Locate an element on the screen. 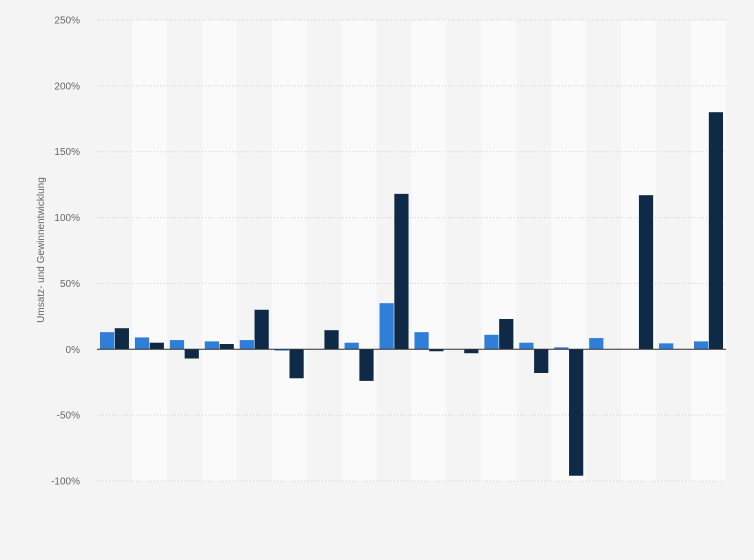  y-tick-label: -50% is located at coordinates (68, 416).